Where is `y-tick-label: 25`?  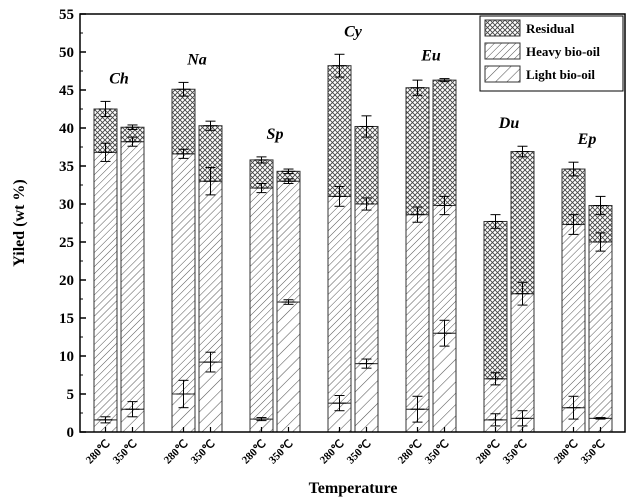
y-tick-label: 25 is located at coordinates (66, 243).